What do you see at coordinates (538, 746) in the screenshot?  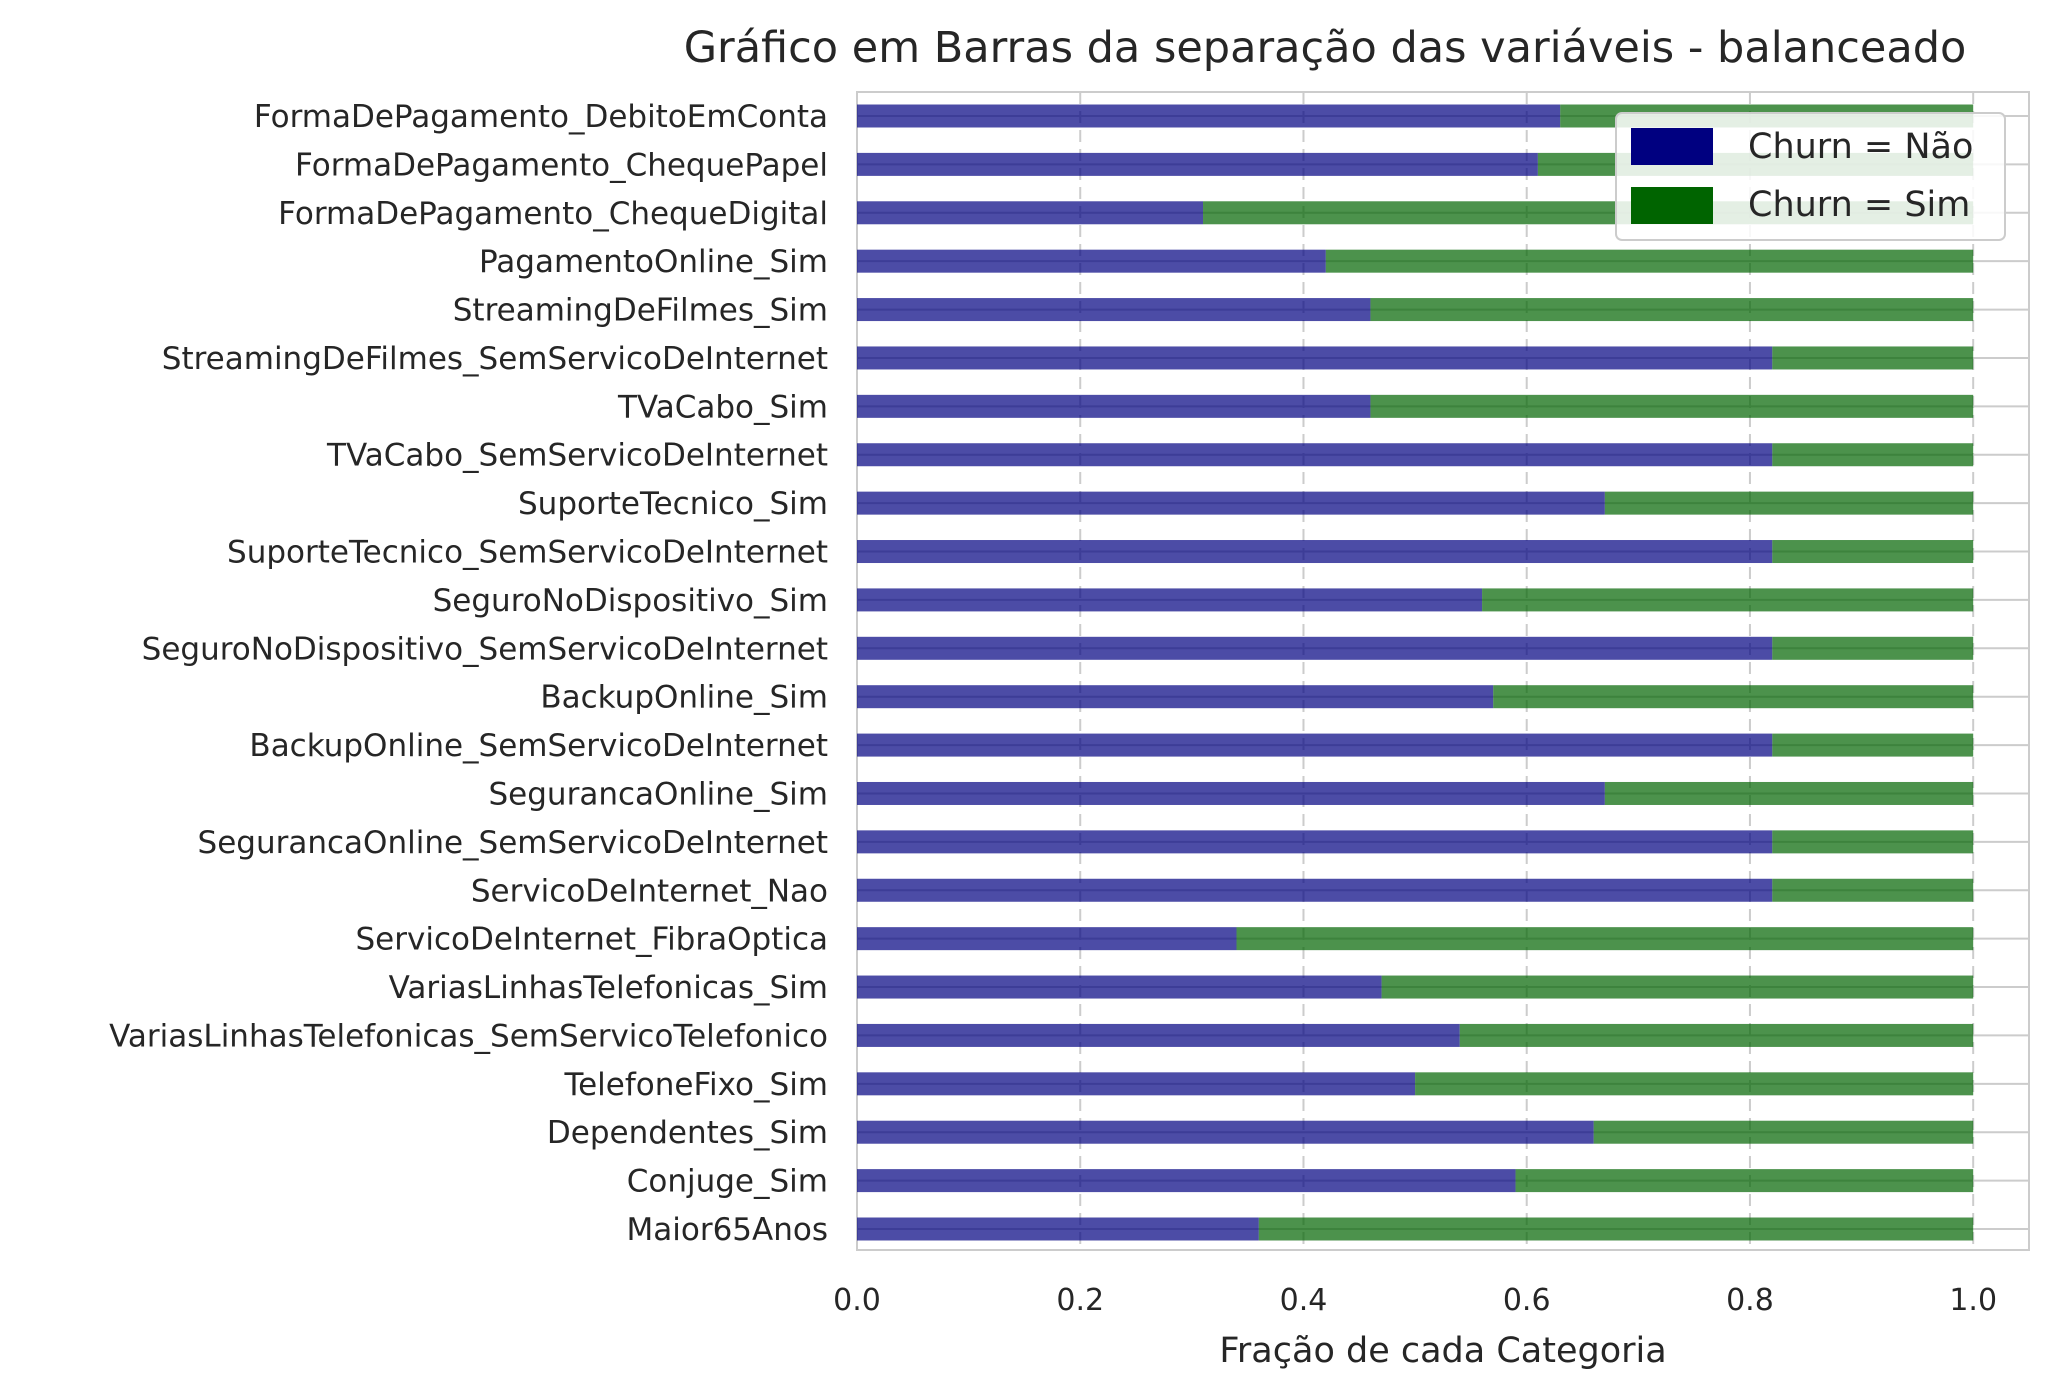 I see `y-tick-label: BackupOnline_SemServicoDeInternet` at bounding box center [538, 746].